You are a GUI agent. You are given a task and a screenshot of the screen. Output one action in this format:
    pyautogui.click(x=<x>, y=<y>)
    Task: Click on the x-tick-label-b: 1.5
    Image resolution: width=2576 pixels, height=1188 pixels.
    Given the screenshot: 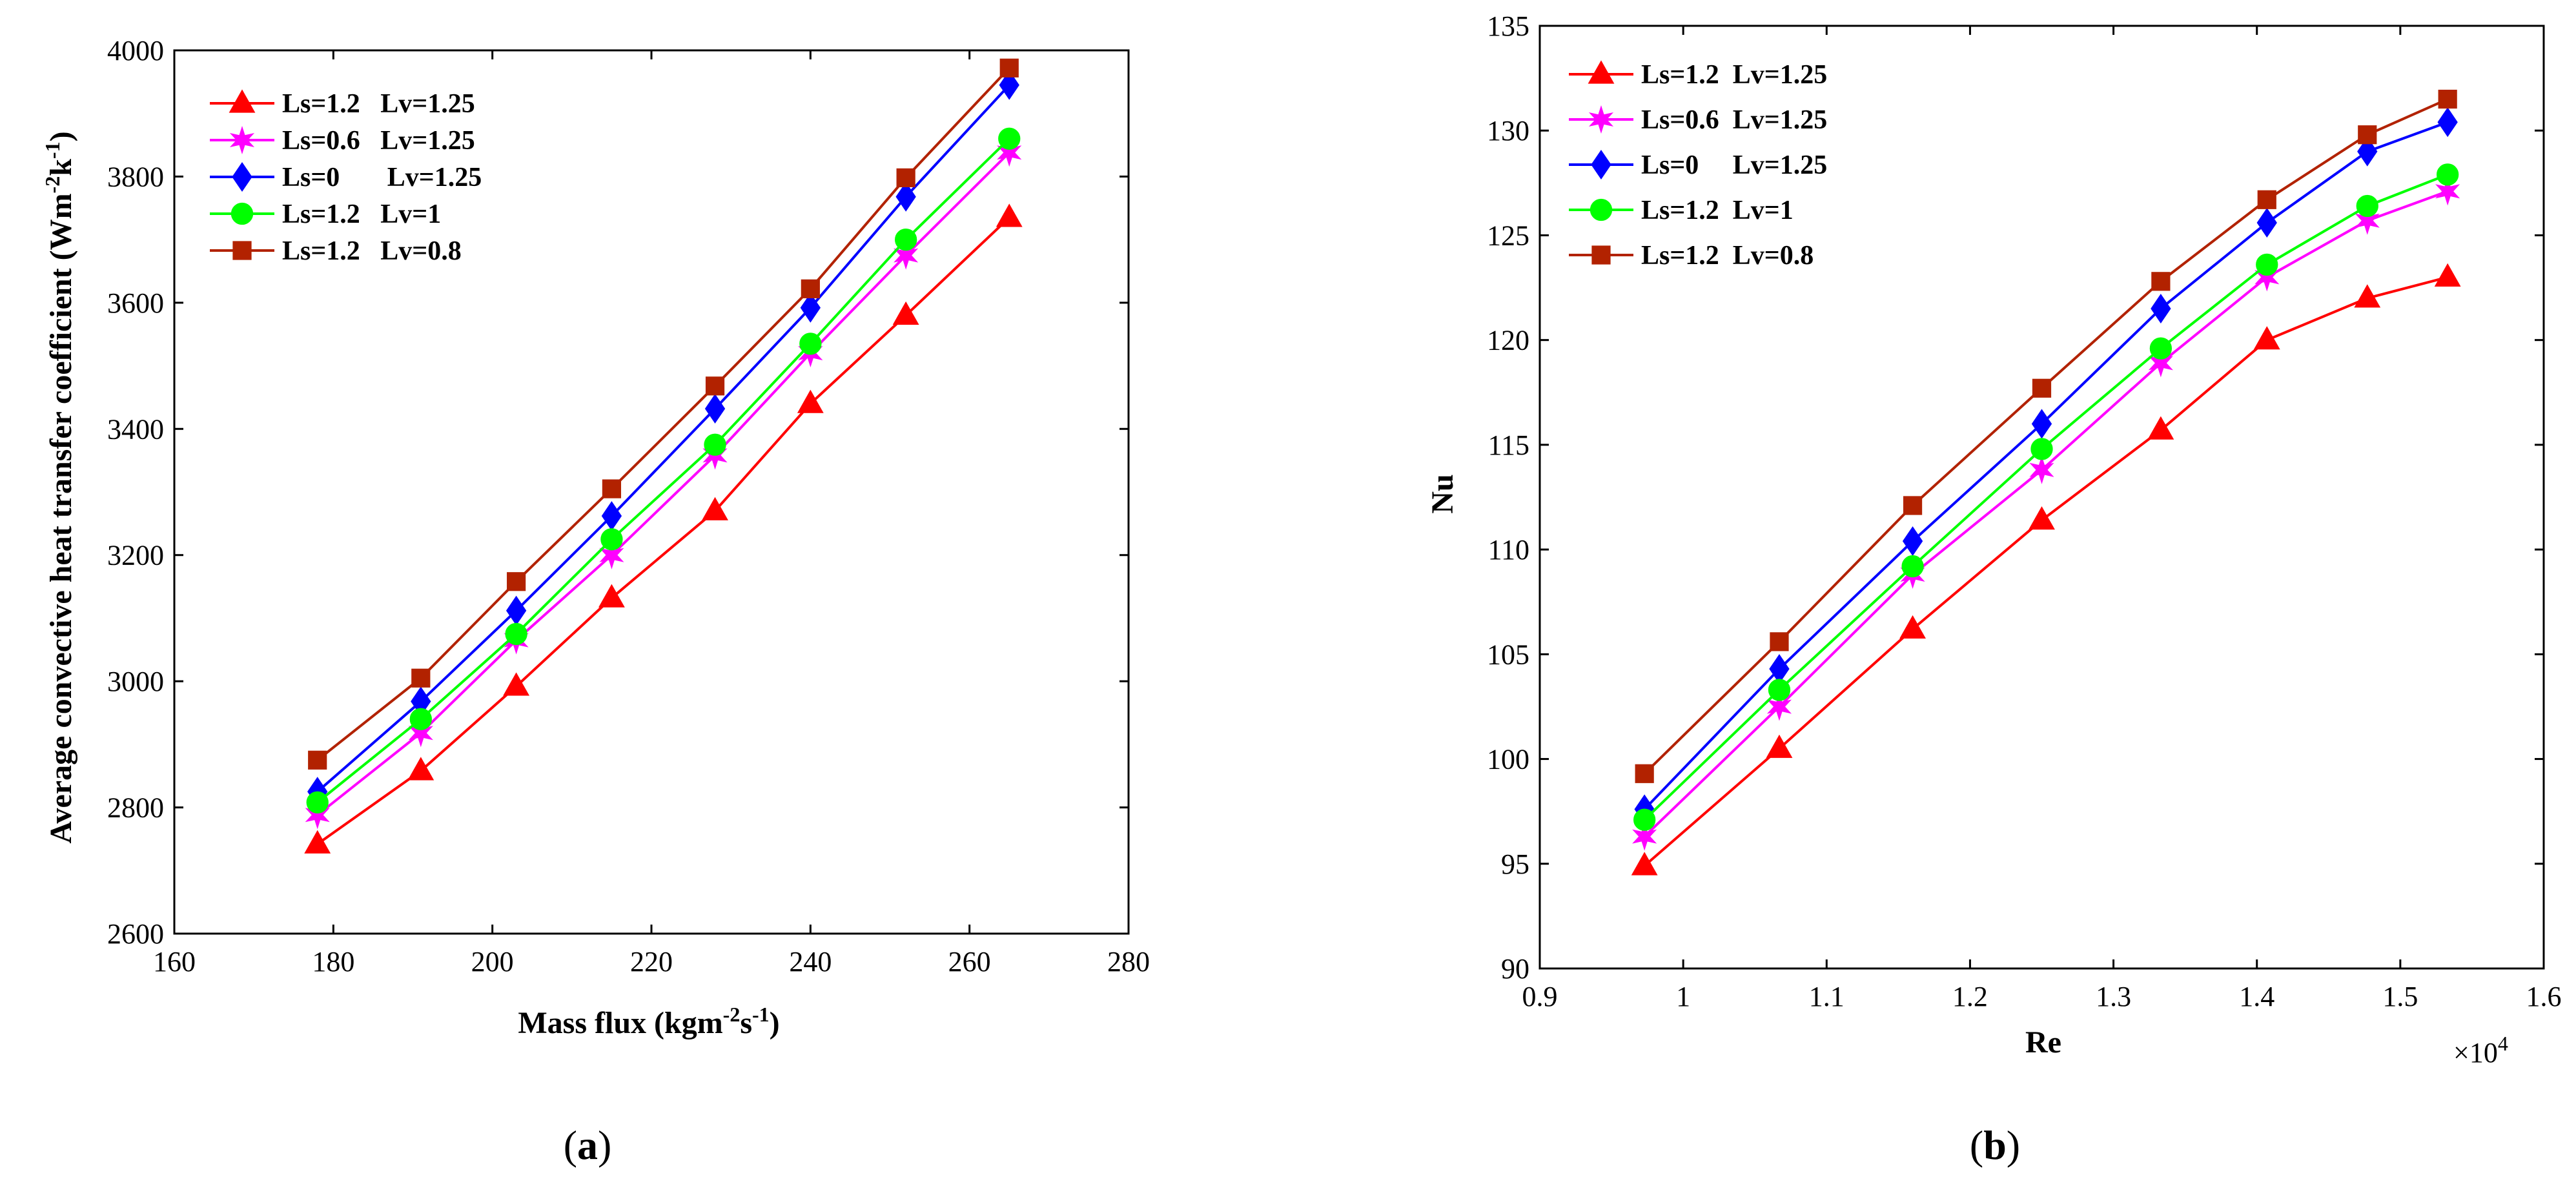 What is the action you would take?
    pyautogui.click(x=2400, y=997)
    